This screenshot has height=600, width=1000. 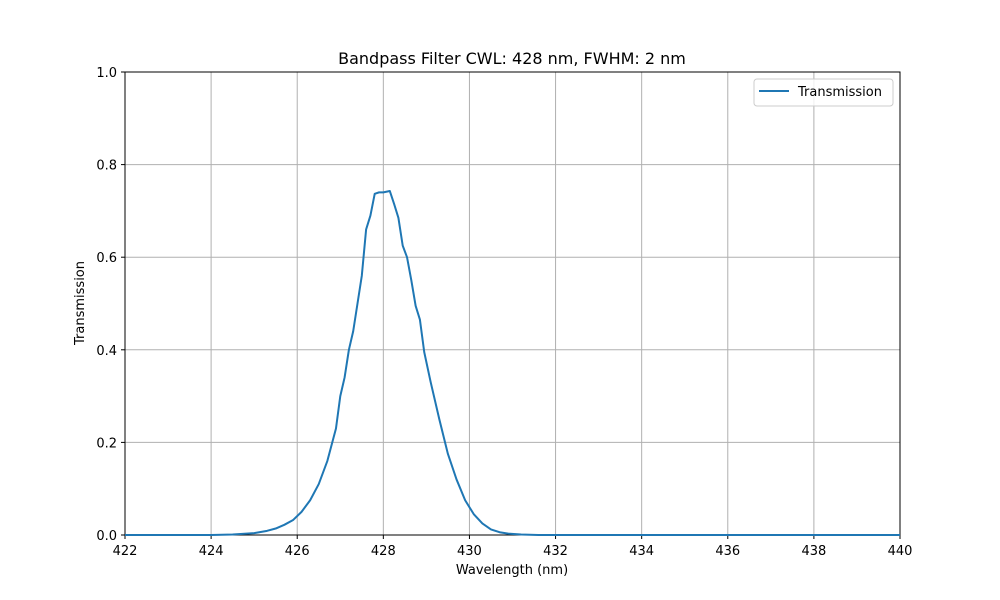 I want to click on y-tick-label: 0.0, so click(x=106, y=536).